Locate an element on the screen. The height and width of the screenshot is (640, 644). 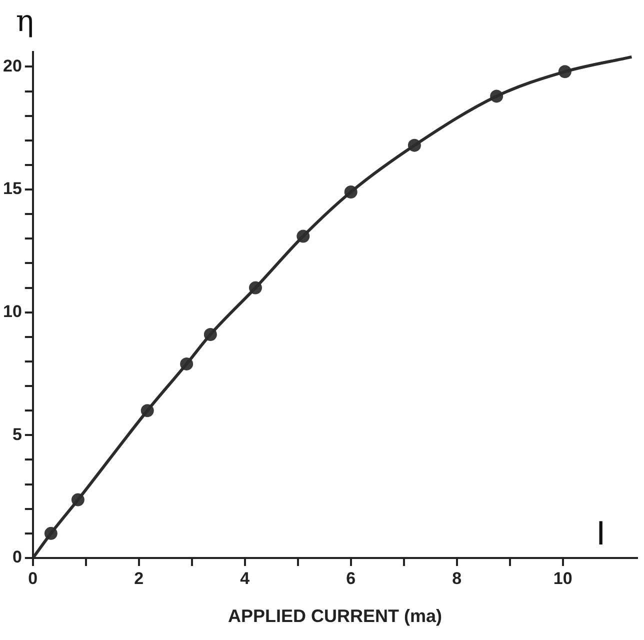
x-tick-label: 10 is located at coordinates (562, 578).